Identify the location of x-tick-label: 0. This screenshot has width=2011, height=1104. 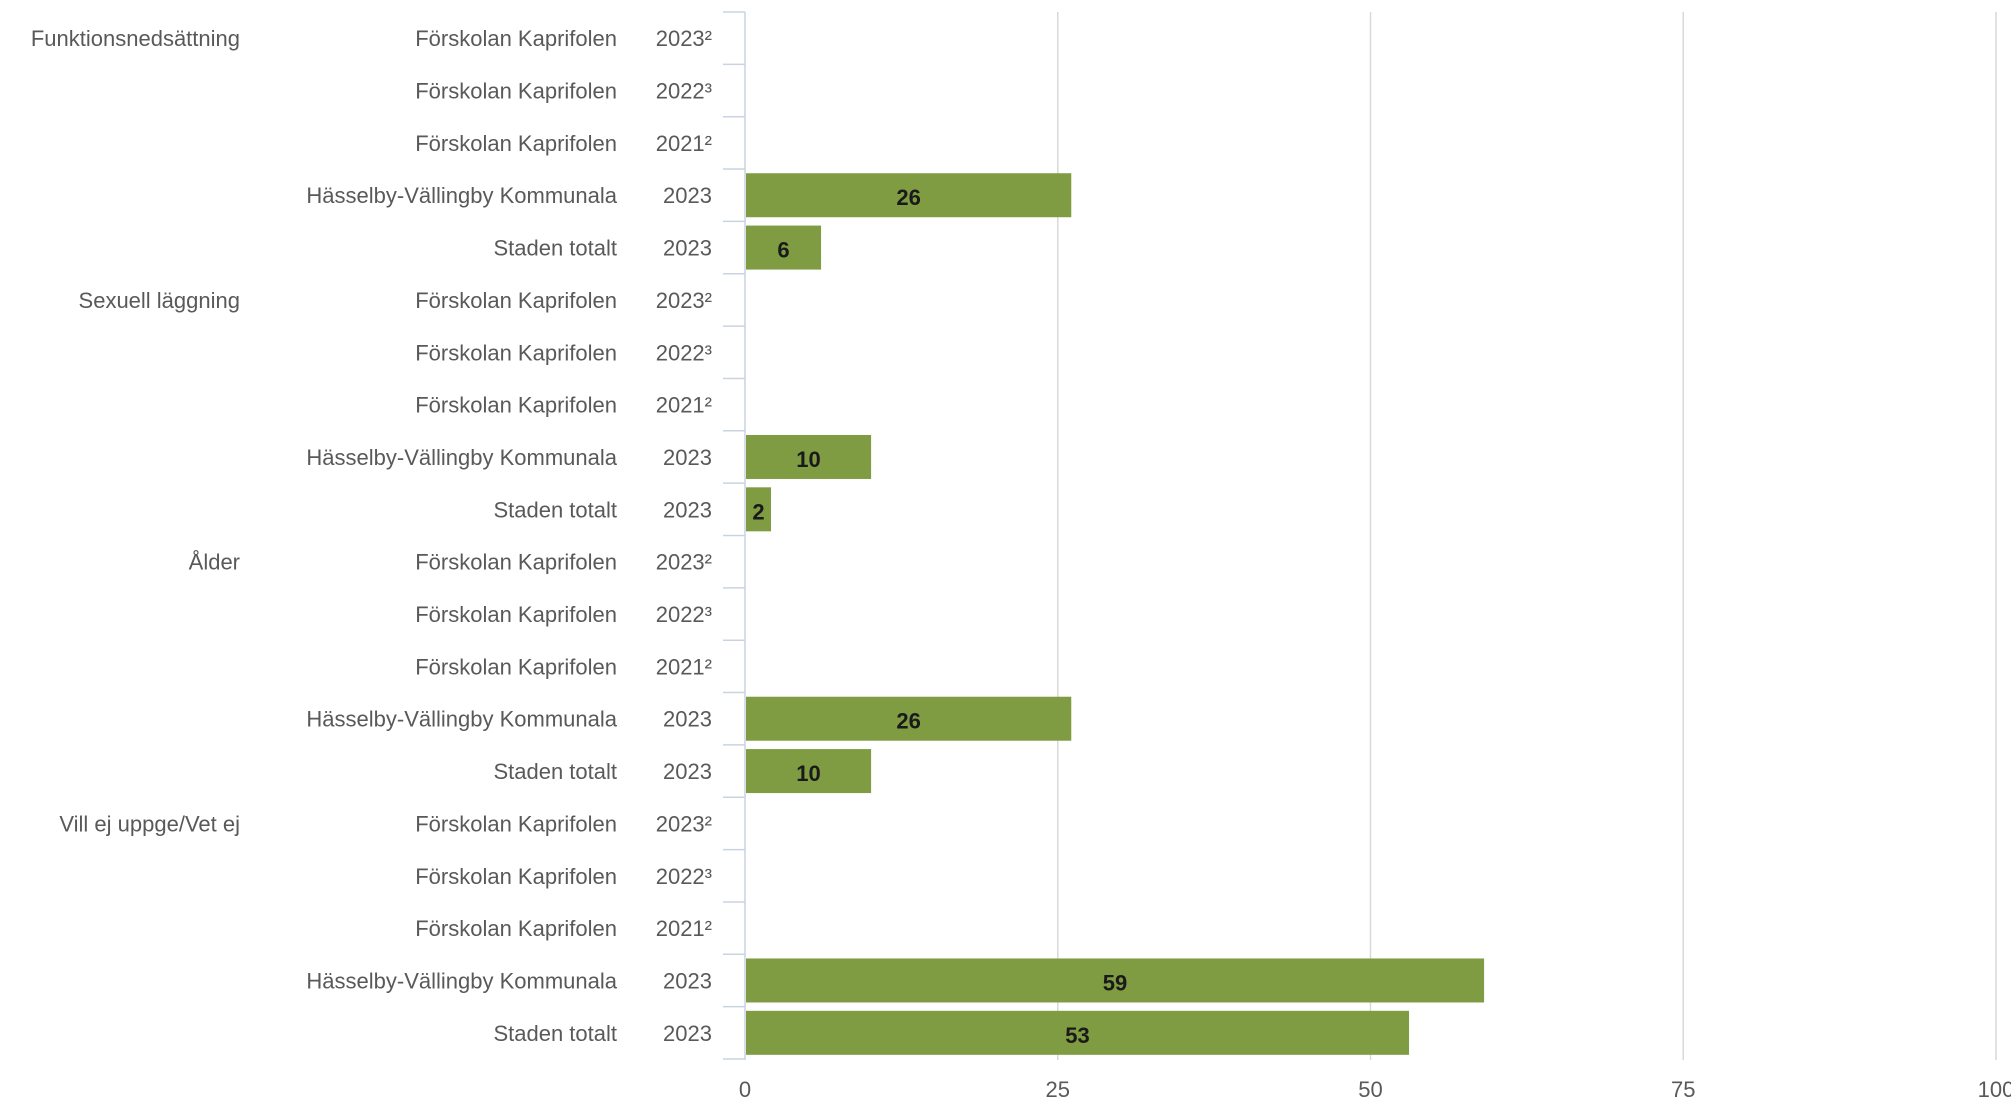
(745, 1088).